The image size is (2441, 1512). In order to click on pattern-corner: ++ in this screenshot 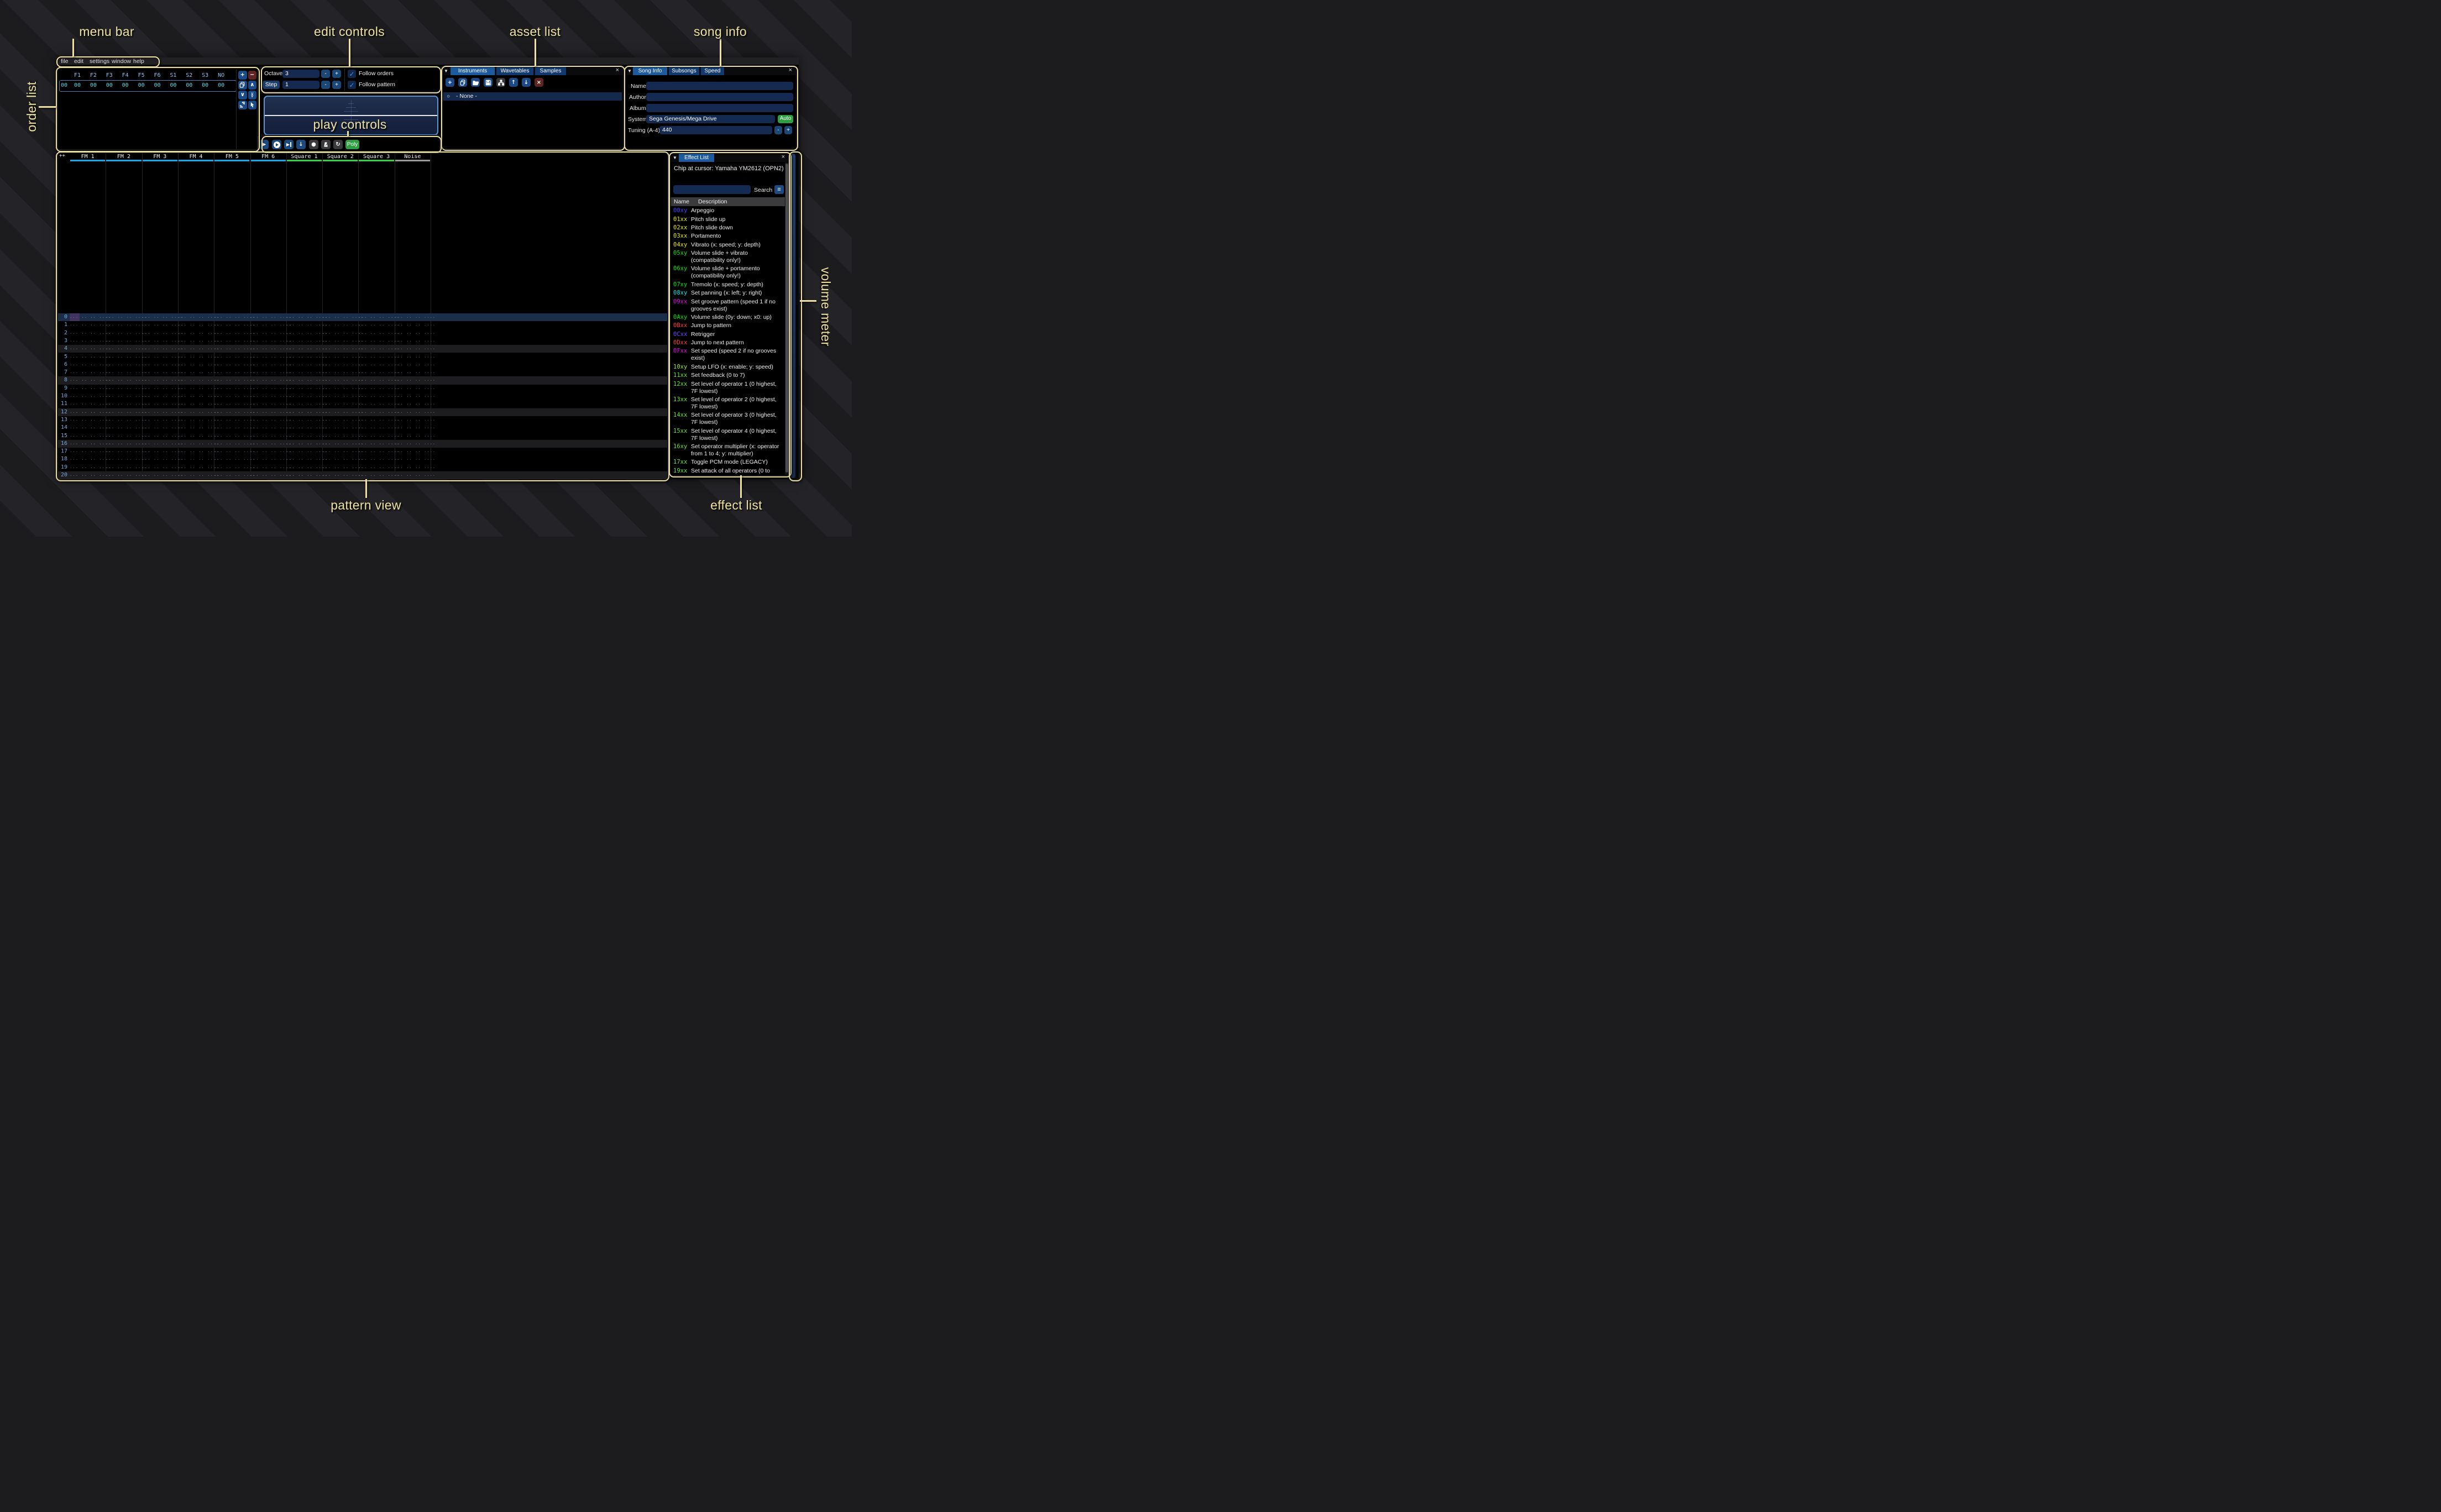, I will do `click(62, 156)`.